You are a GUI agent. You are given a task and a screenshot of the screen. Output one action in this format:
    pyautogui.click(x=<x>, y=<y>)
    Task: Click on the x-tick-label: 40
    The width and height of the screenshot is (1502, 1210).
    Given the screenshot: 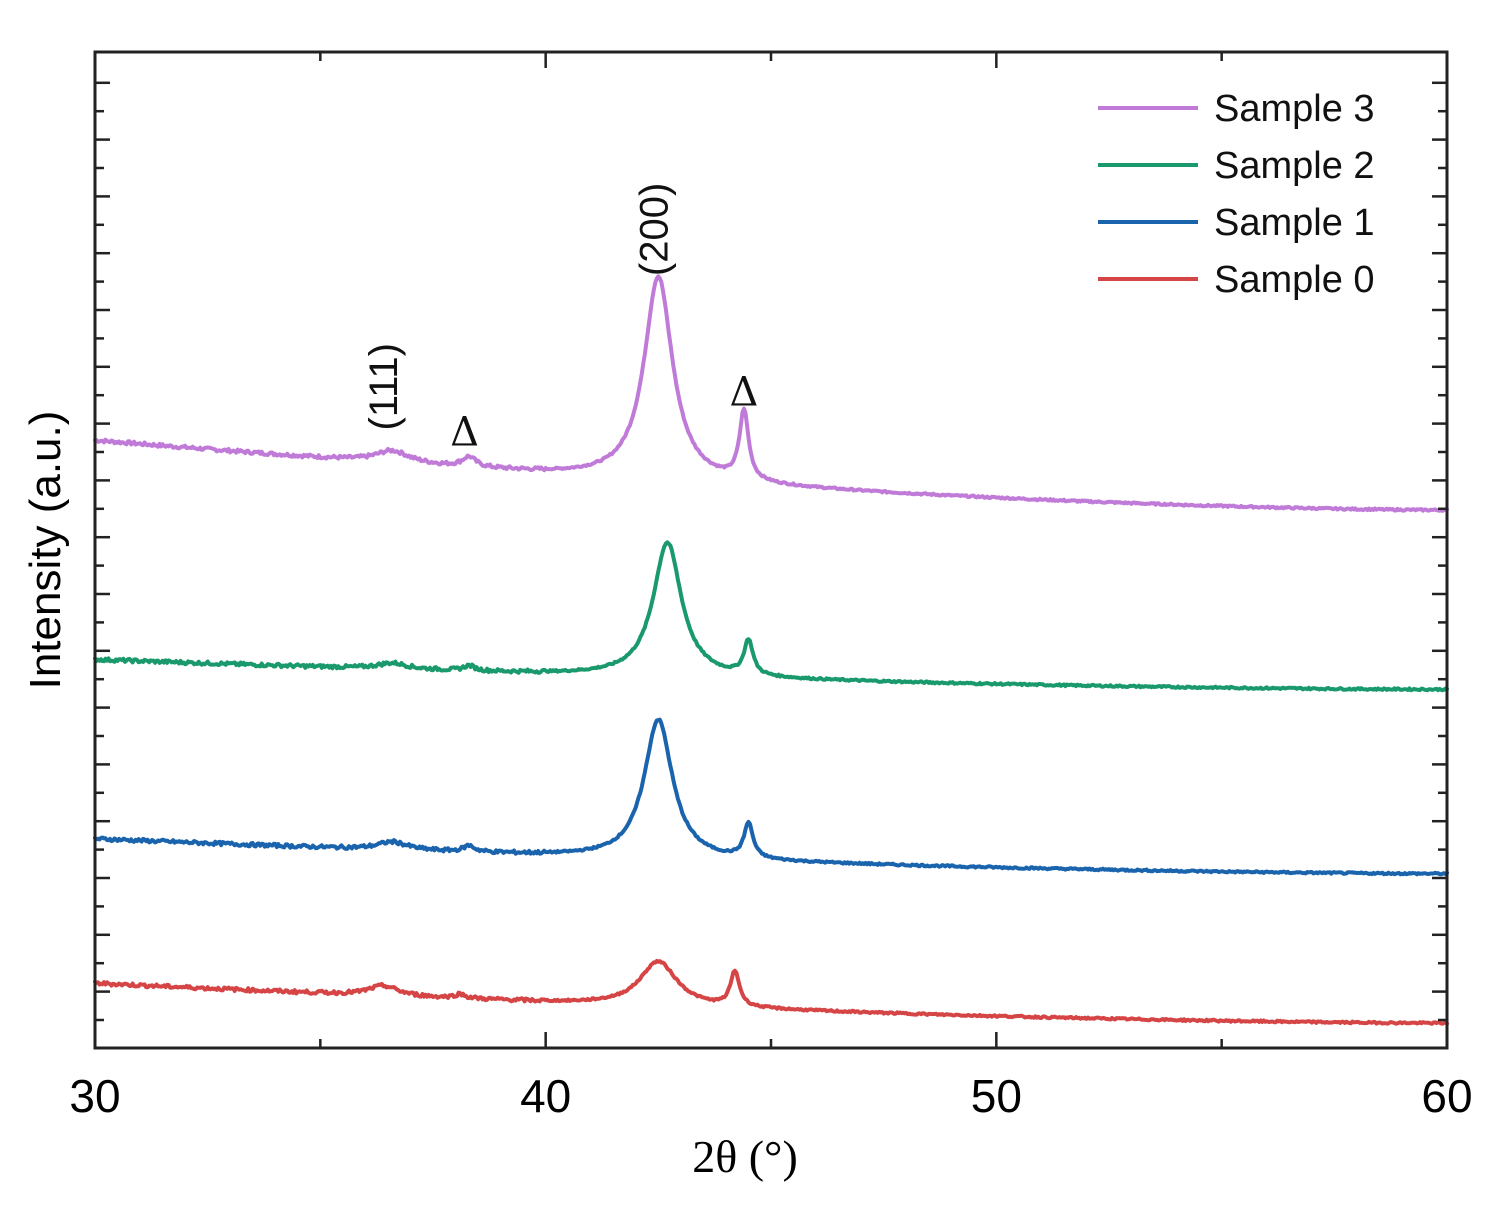 What is the action you would take?
    pyautogui.click(x=545, y=1096)
    